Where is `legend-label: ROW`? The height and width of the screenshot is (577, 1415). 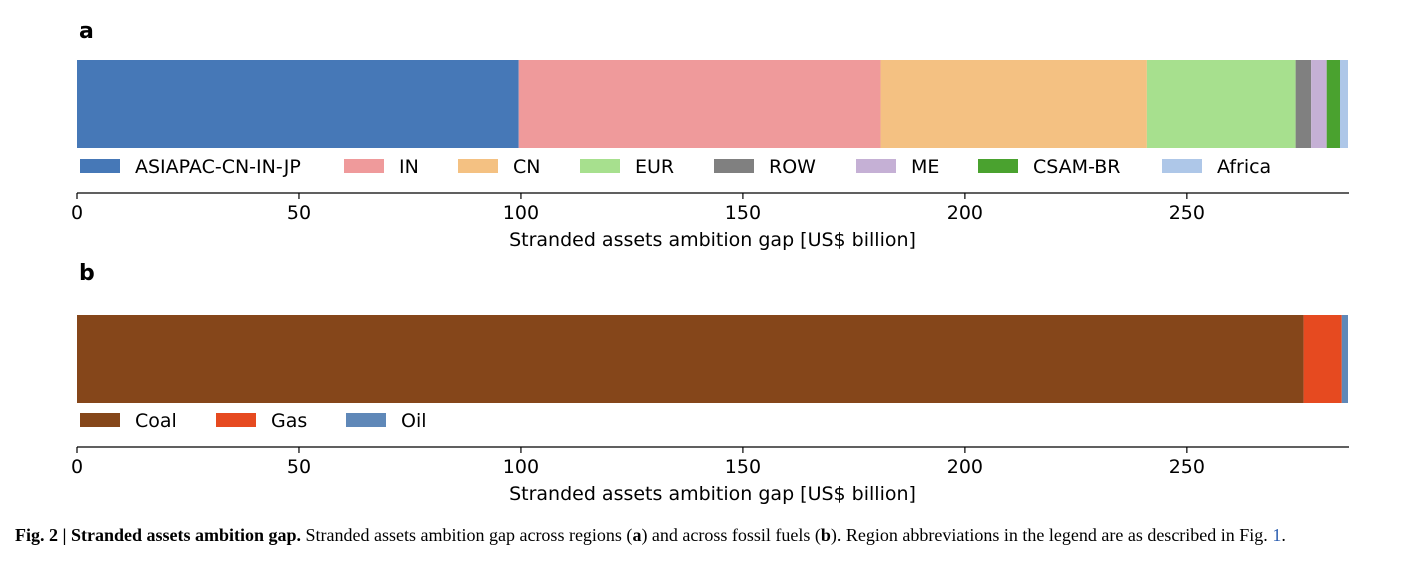
legend-label: ROW is located at coordinates (792, 167).